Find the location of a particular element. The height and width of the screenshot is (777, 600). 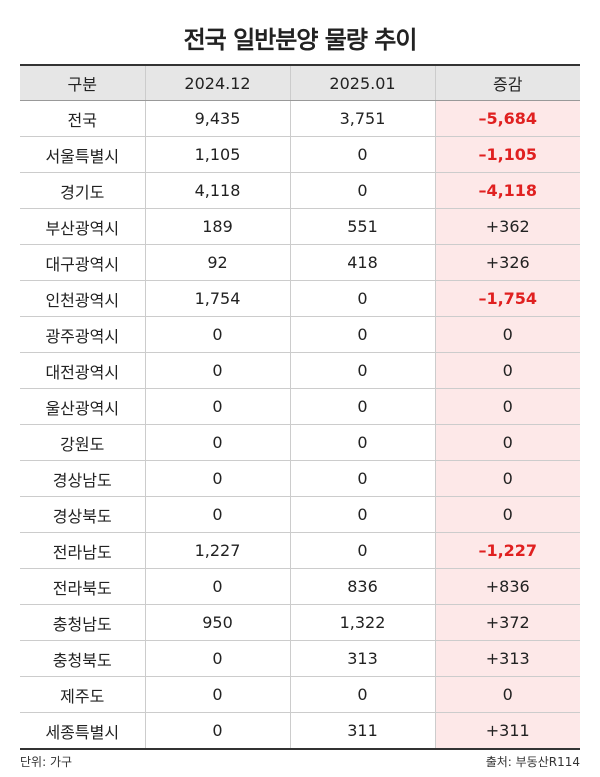

region-cell: 부산광역시 is located at coordinates (82, 226).